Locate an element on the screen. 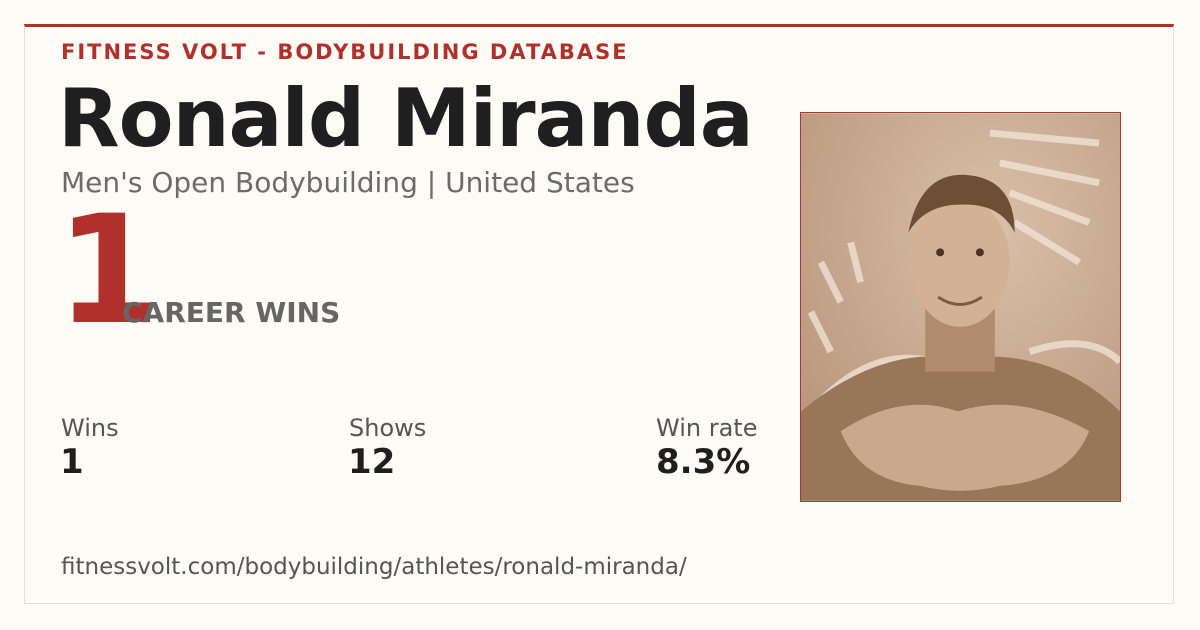 This screenshot has width=1200, height=630. hero-number: 1 is located at coordinates (108, 271).